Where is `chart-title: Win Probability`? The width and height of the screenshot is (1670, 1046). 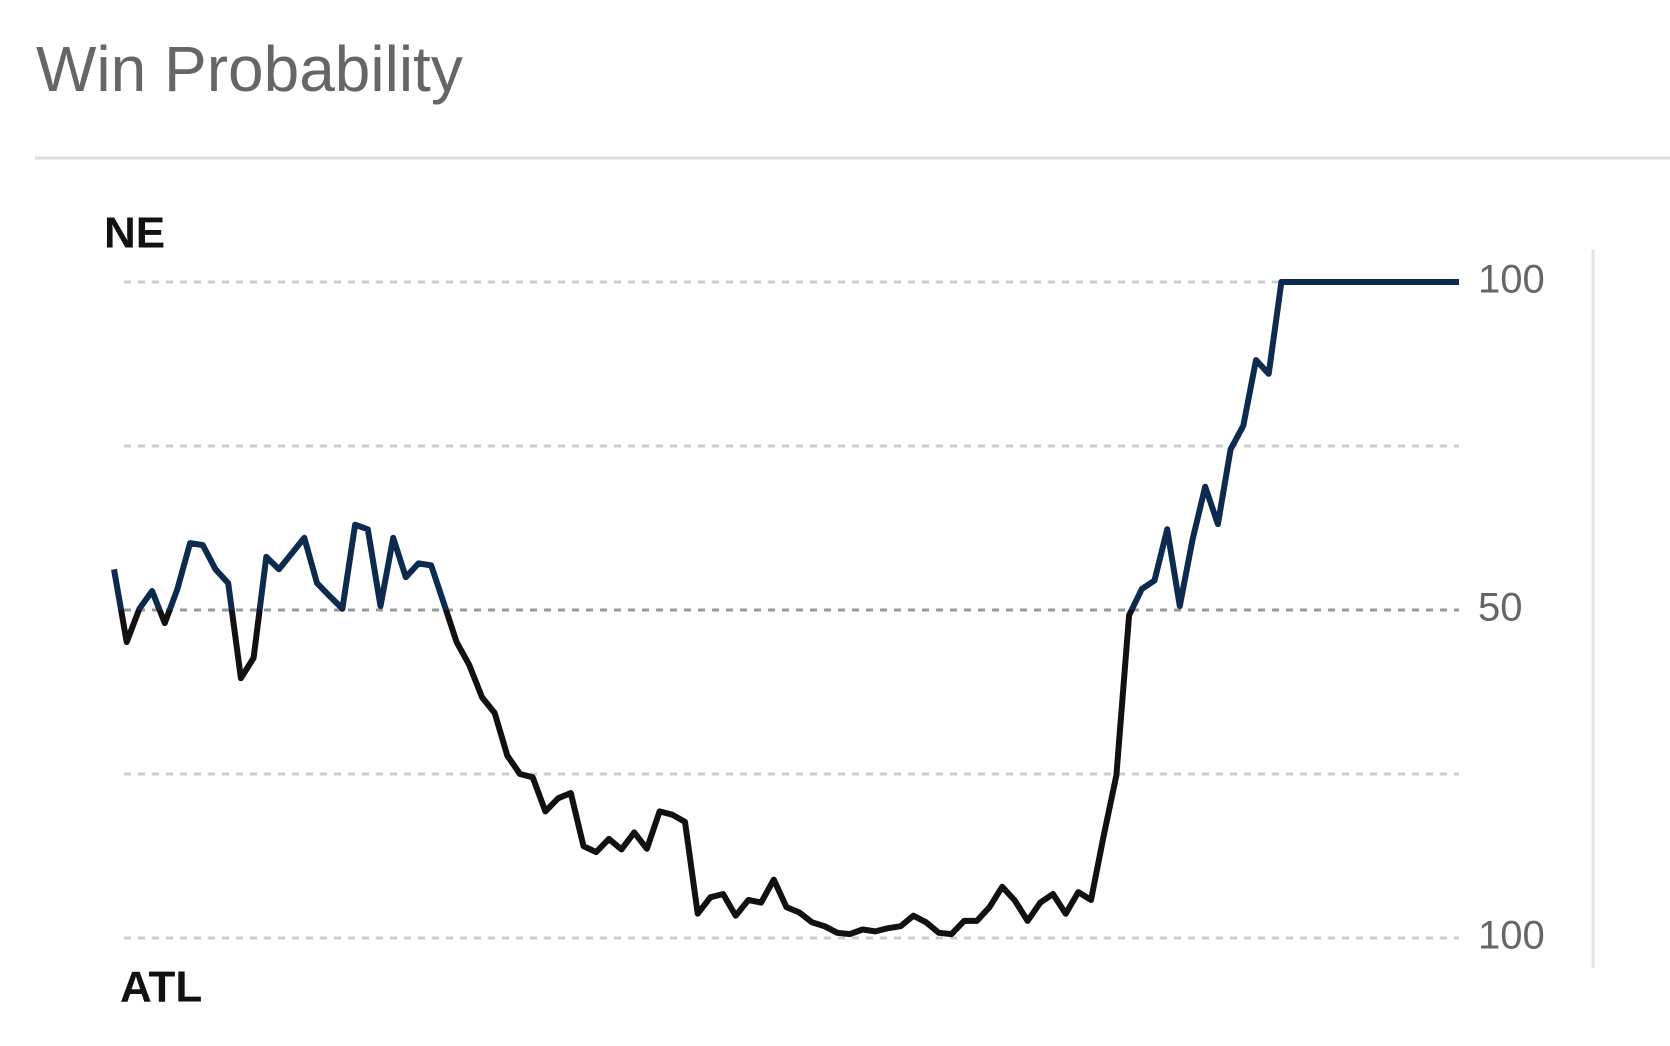
chart-title: Win Probability is located at coordinates (249, 69).